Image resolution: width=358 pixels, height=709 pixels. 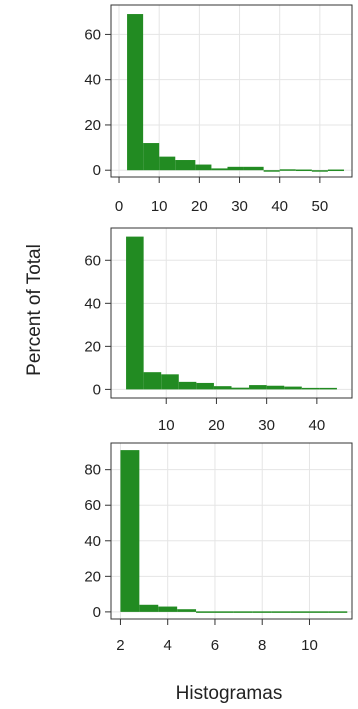 What do you see at coordinates (215, 645) in the screenshot?
I see `x-tick-label: 6` at bounding box center [215, 645].